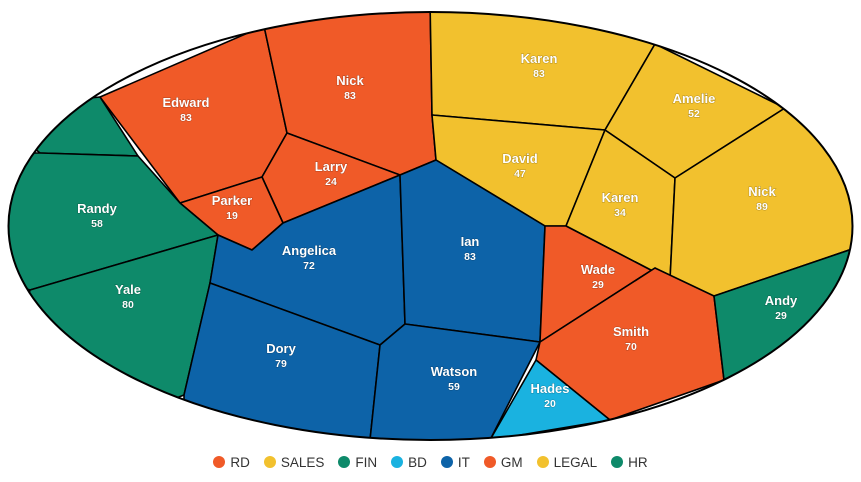 The height and width of the screenshot is (482, 861). I want to click on legend-item-hr: HR, so click(629, 462).